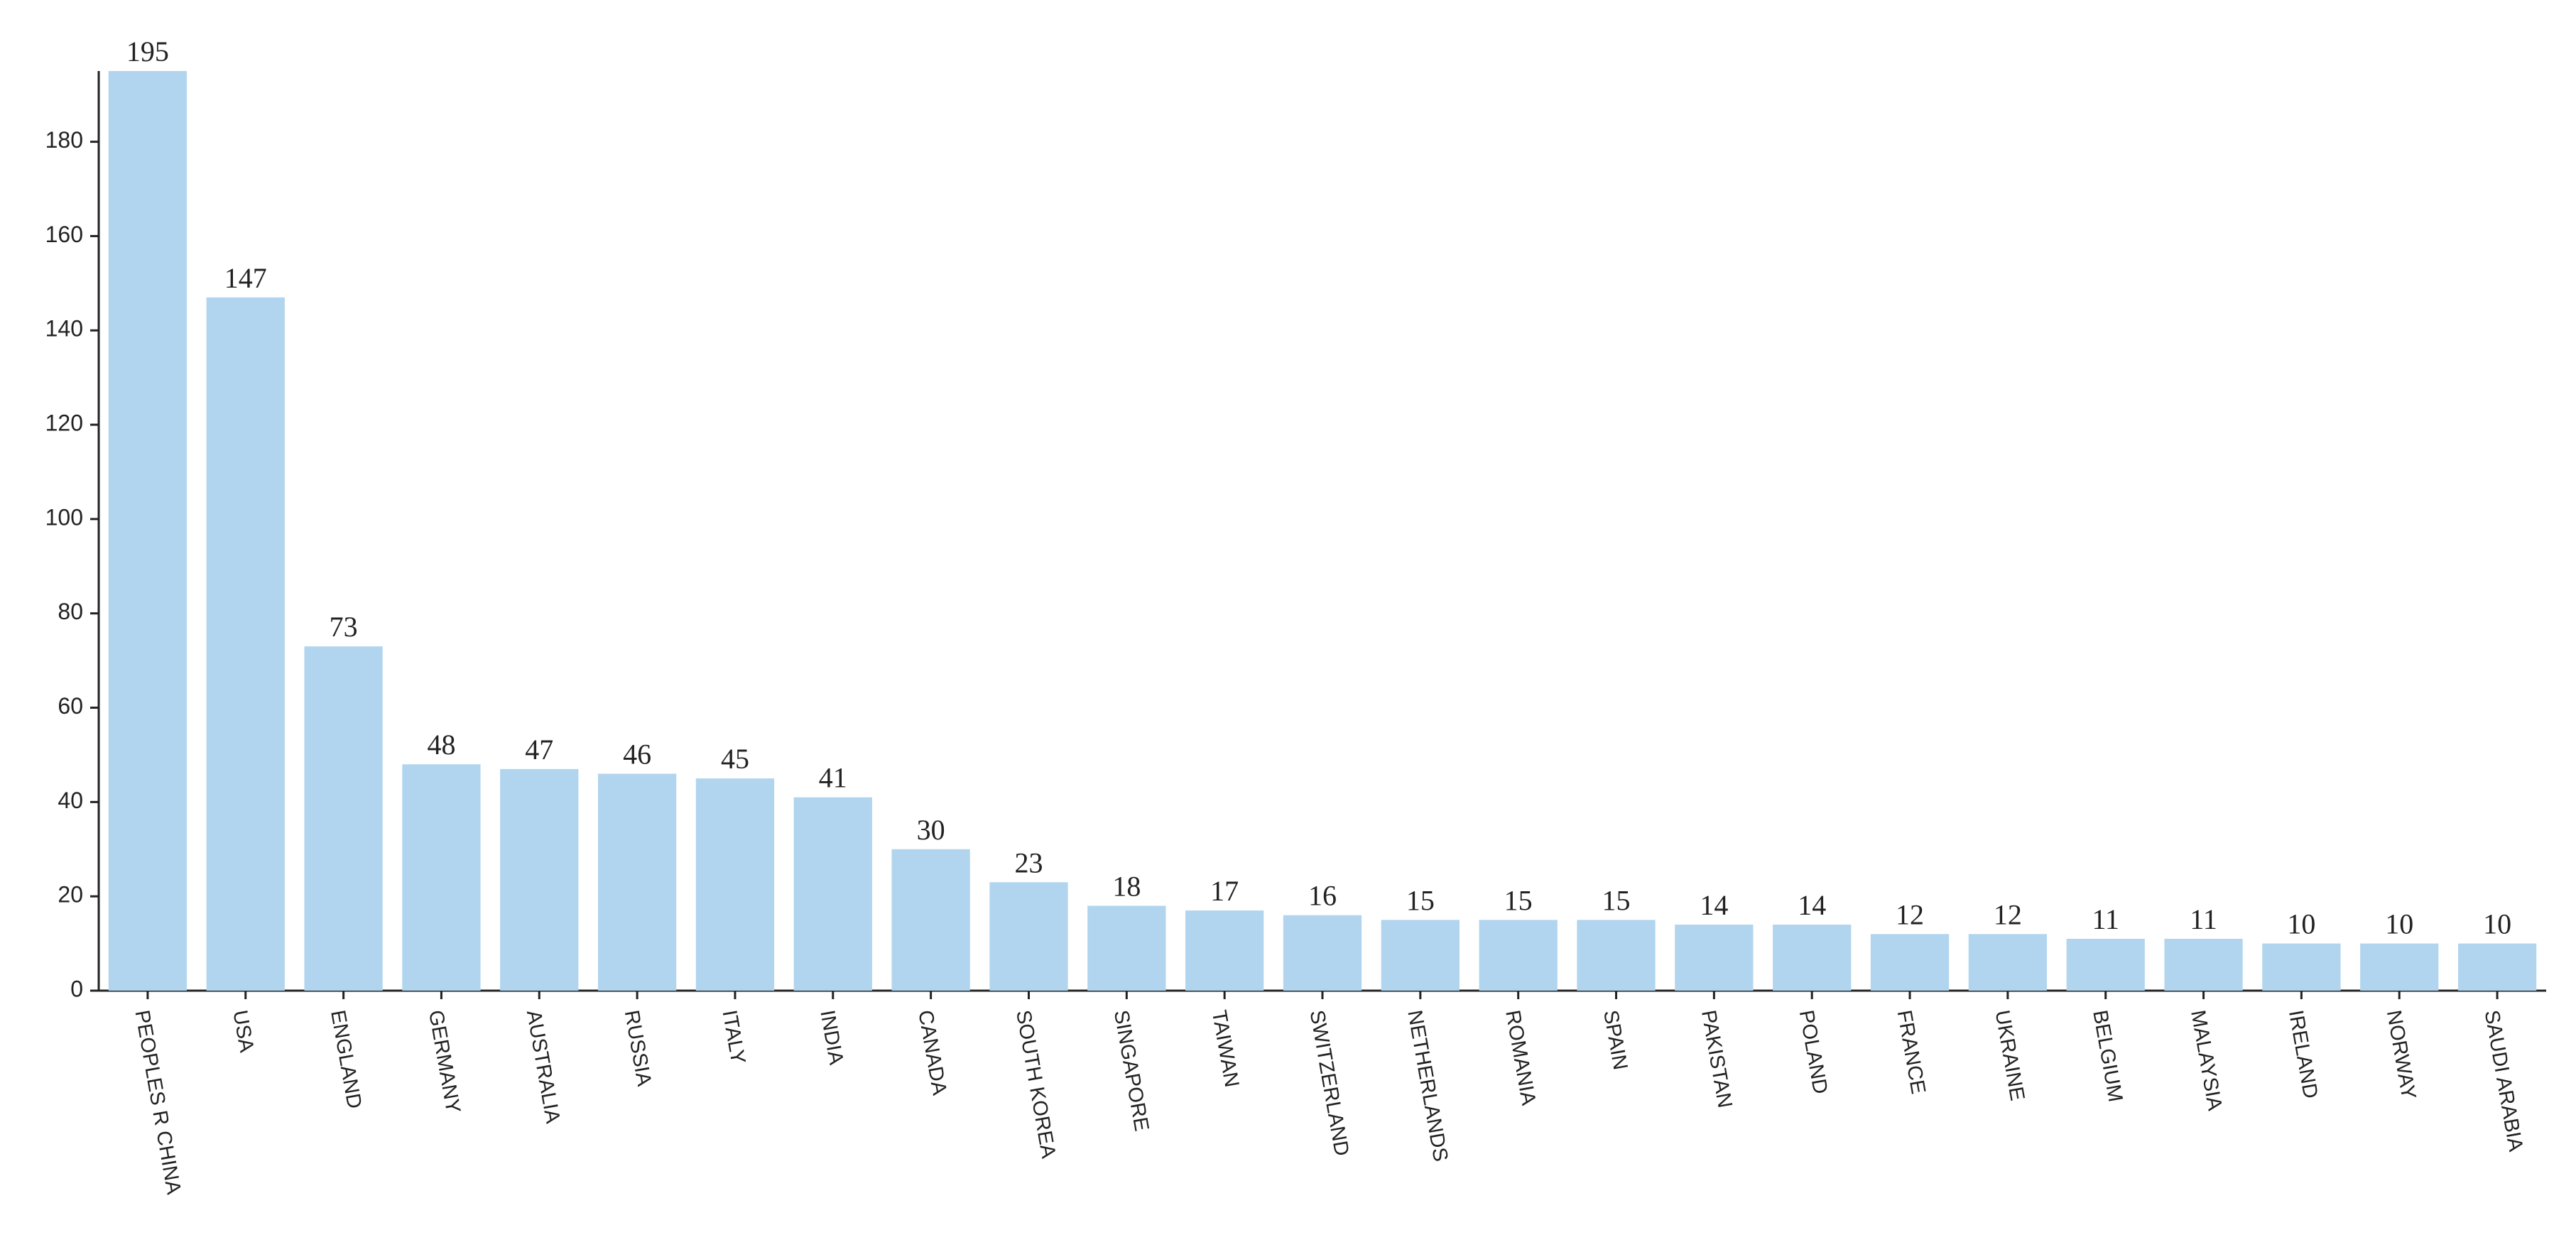 The height and width of the screenshot is (1252, 2576). Describe the element at coordinates (1813, 1052) in the screenshot. I see `x-tick-label: POLAND` at that location.